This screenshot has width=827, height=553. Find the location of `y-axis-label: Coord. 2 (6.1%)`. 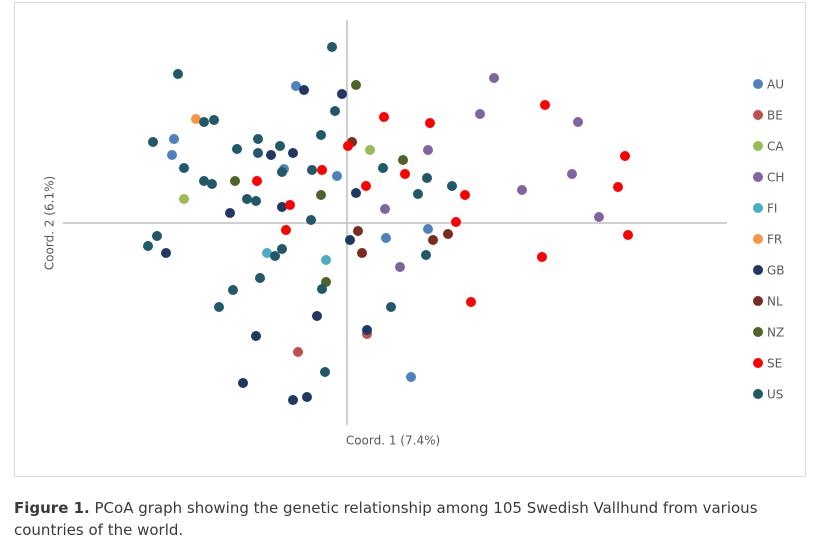

y-axis-label: Coord. 2 (6.1%) is located at coordinates (50, 223).